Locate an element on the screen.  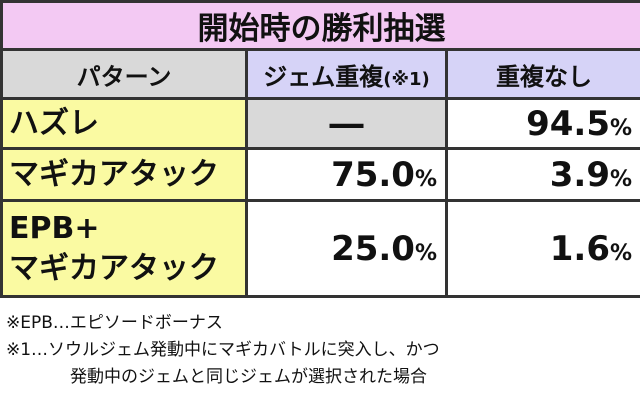
cell: ― is located at coordinates (346, 123).